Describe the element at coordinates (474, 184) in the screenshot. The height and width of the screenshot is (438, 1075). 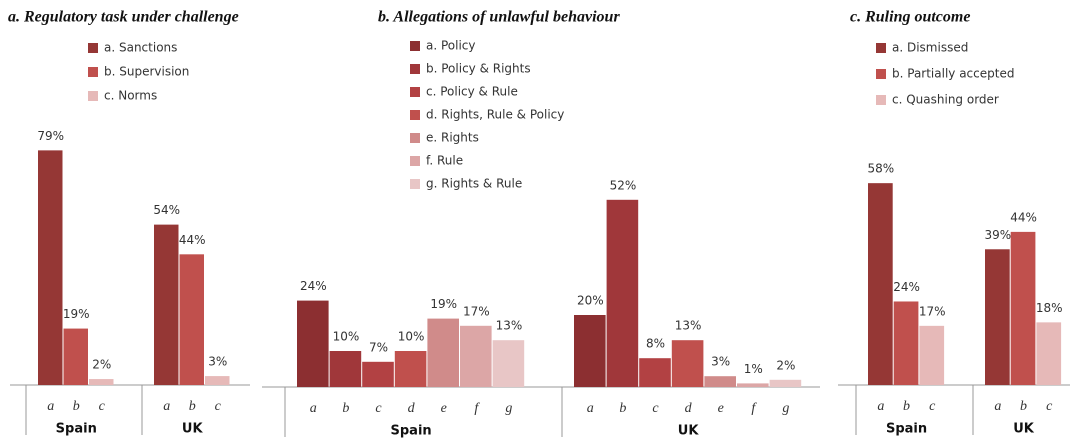
I see `legend-label: g. Rights & Rule` at that location.